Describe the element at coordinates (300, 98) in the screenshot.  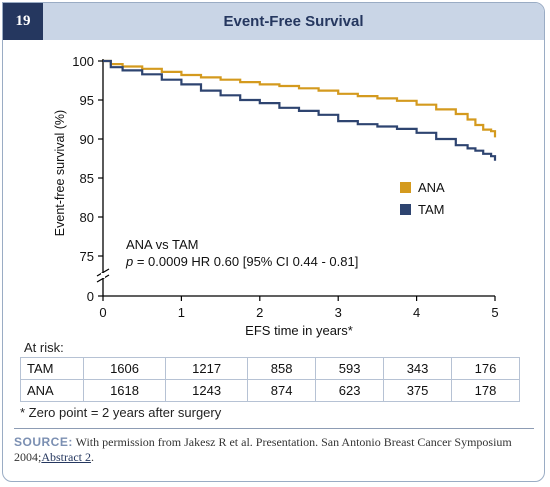
I see `series-line-ana` at that location.